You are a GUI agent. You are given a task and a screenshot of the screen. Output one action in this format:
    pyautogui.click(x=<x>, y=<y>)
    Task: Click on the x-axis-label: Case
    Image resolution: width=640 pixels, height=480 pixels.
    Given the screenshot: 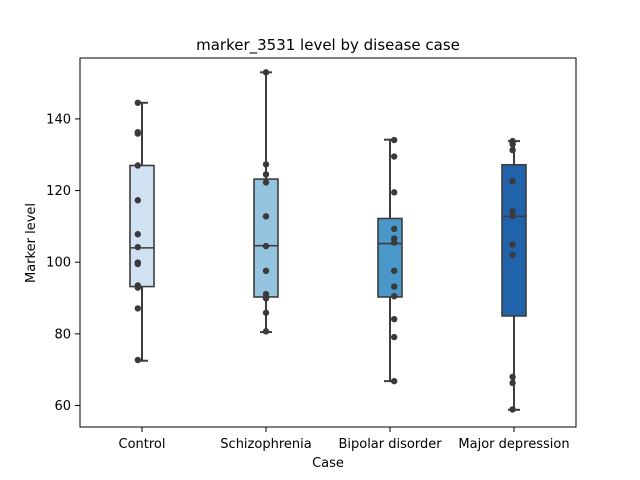 What is the action you would take?
    pyautogui.click(x=328, y=463)
    